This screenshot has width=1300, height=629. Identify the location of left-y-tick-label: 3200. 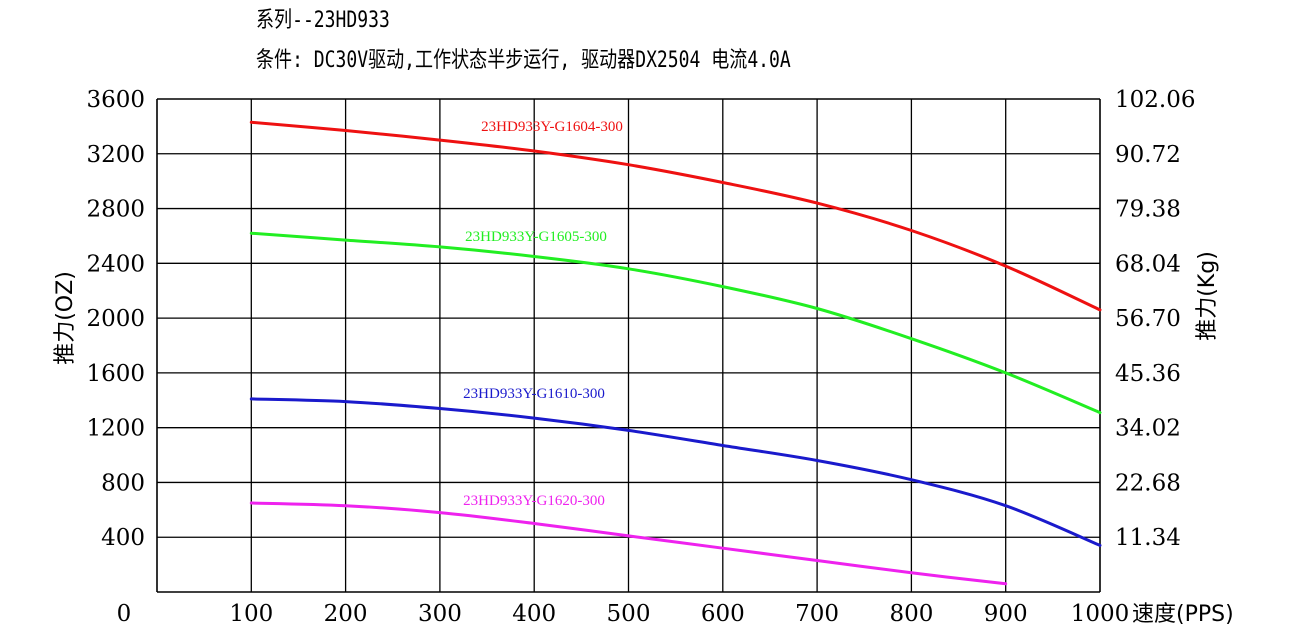
(115, 155).